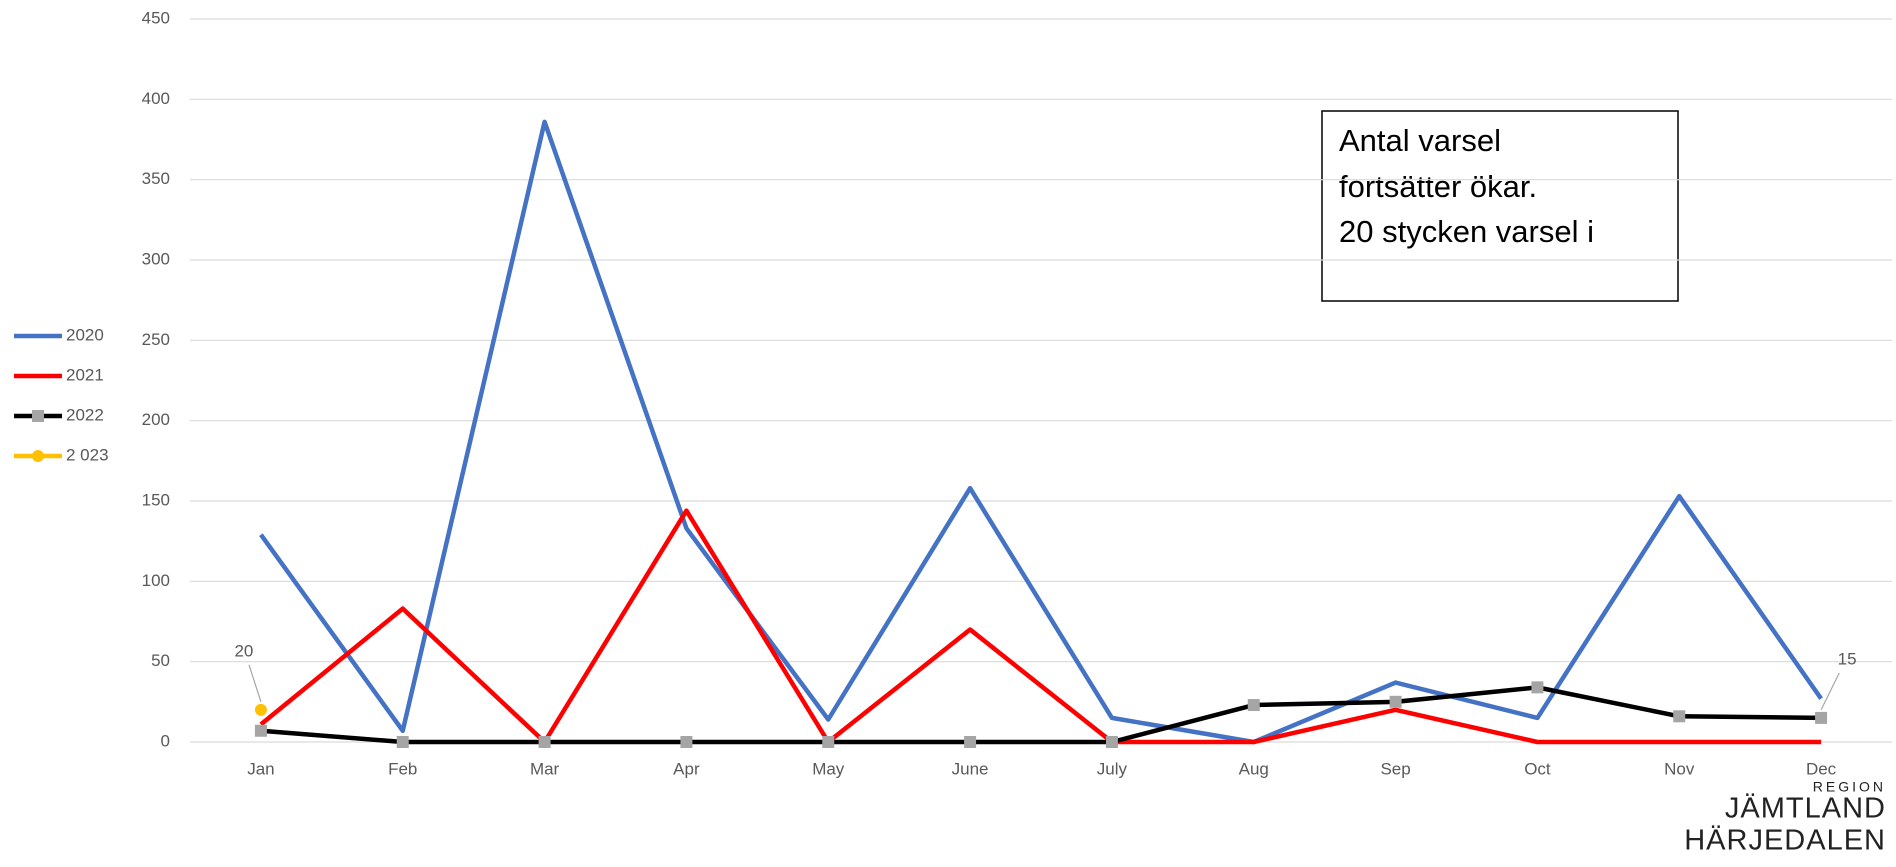  I want to click on legend-label: 2022, so click(85, 414).